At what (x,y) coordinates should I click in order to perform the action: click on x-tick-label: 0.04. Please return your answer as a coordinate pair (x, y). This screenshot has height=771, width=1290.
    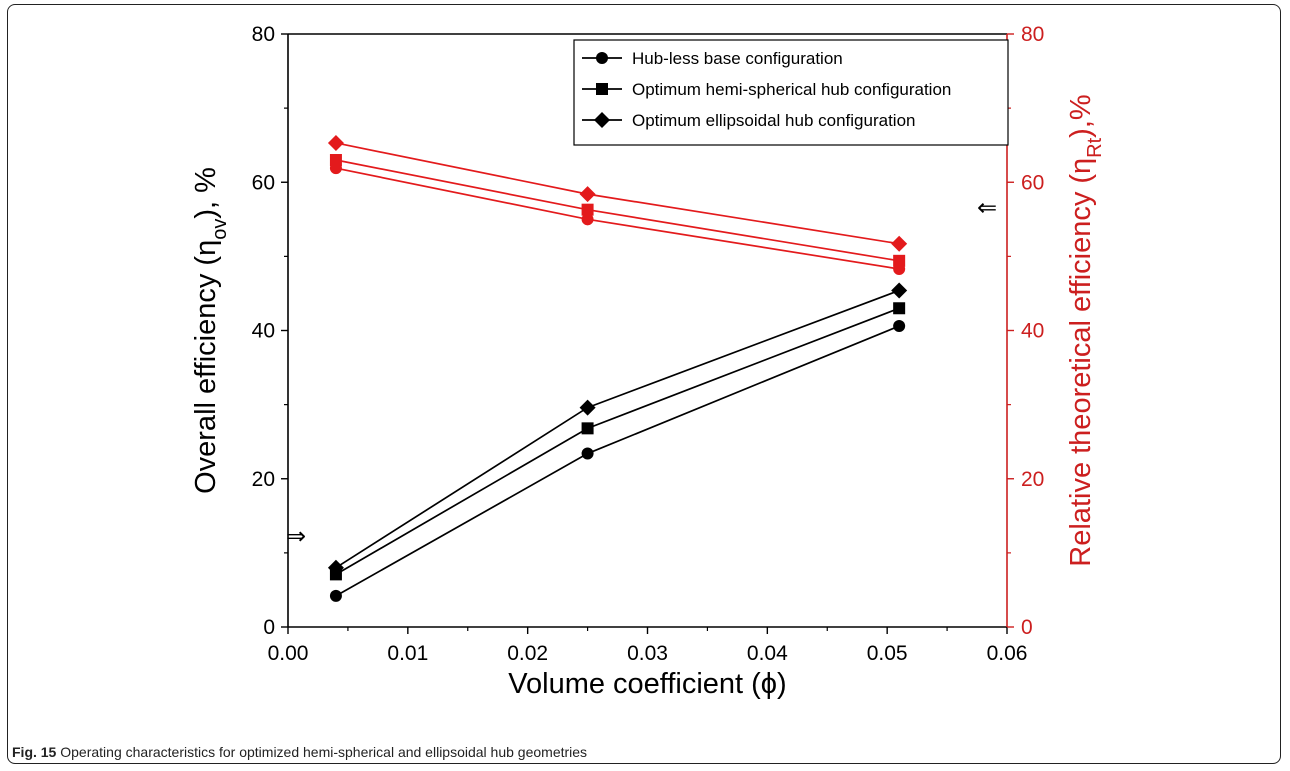
    Looking at the image, I should click on (767, 653).